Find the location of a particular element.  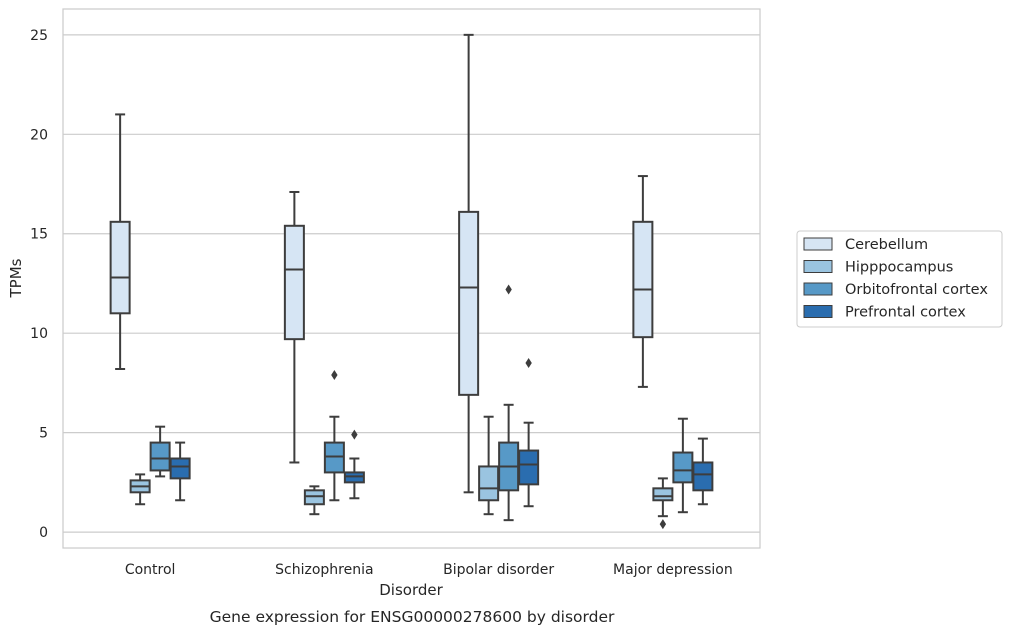

legend-label: Prefrontal cortex is located at coordinates (905, 313).